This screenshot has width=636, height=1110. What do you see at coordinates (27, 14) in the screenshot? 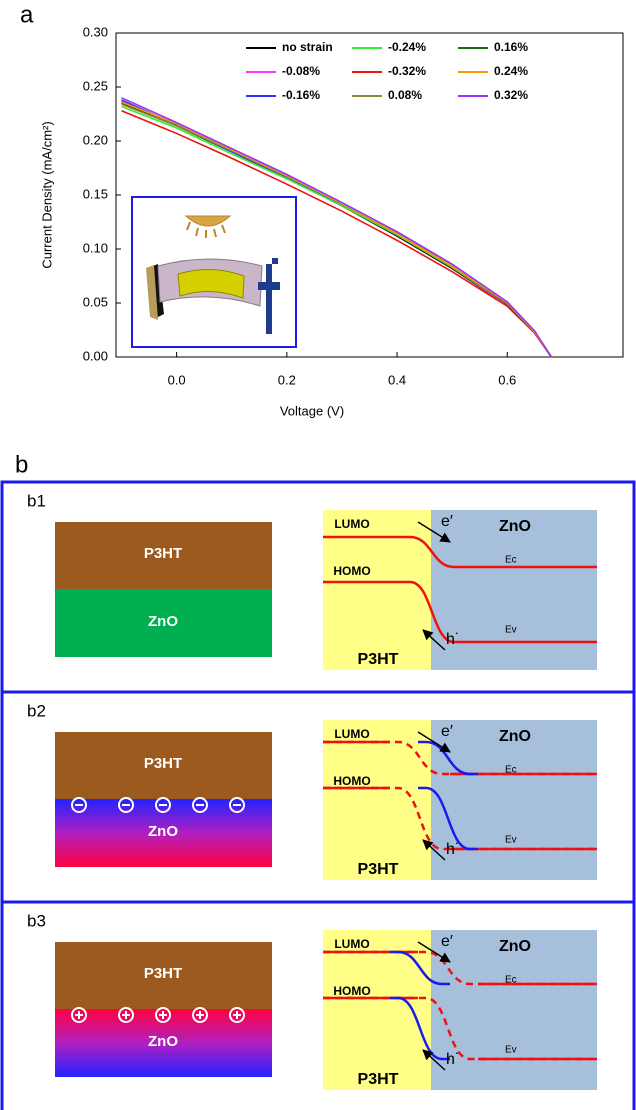
I see `panel-label: a` at bounding box center [27, 14].